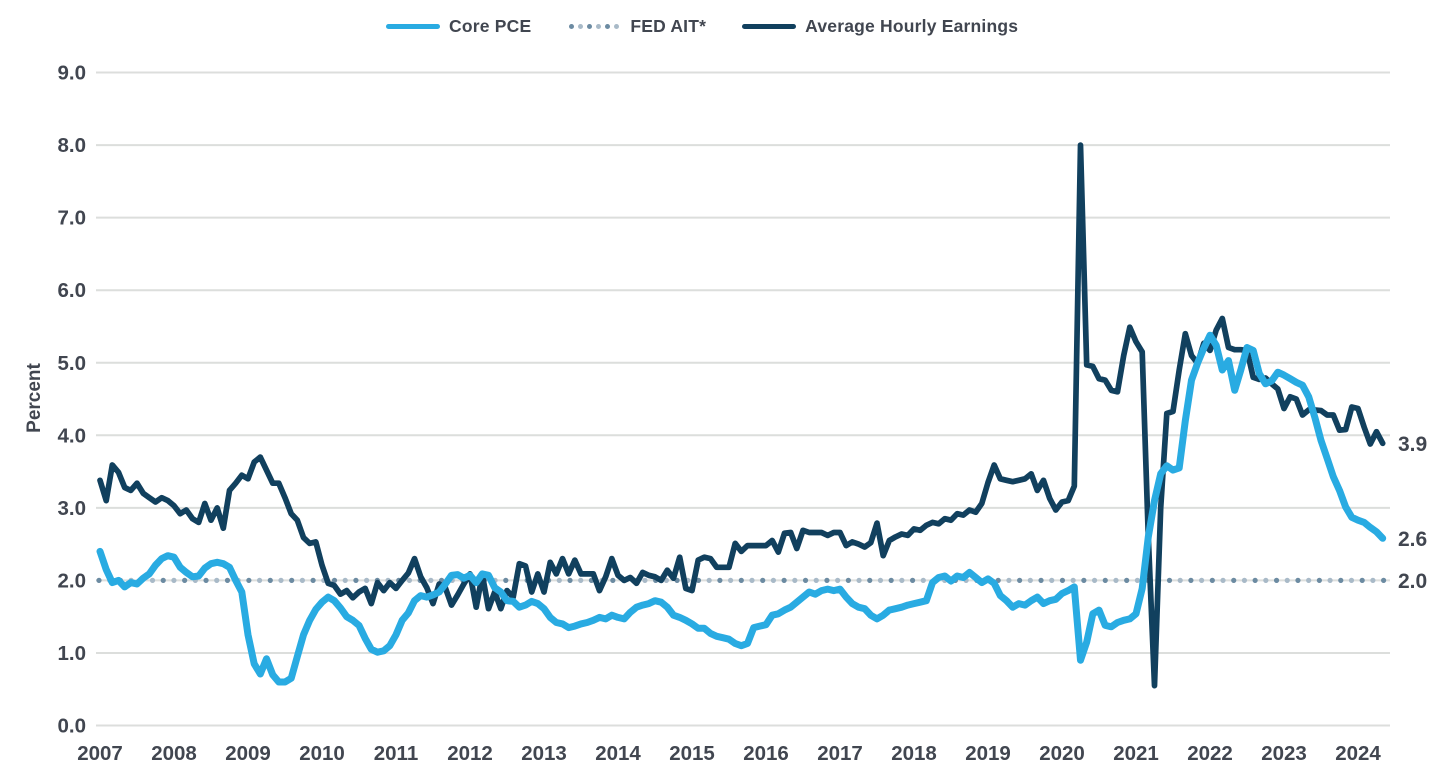  I want to click on x-axis-tick-label: 2008, so click(174, 753).